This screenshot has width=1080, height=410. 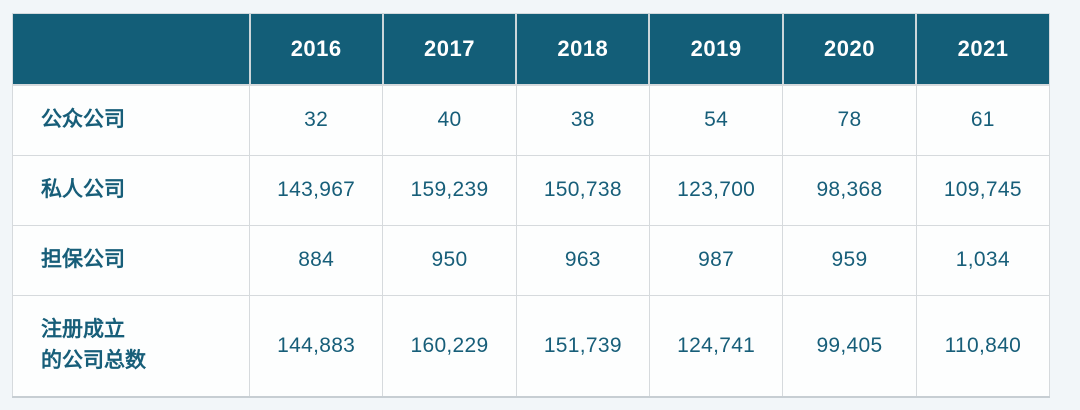 I want to click on row-label-text-line1: 注册成立, so click(x=83, y=330).